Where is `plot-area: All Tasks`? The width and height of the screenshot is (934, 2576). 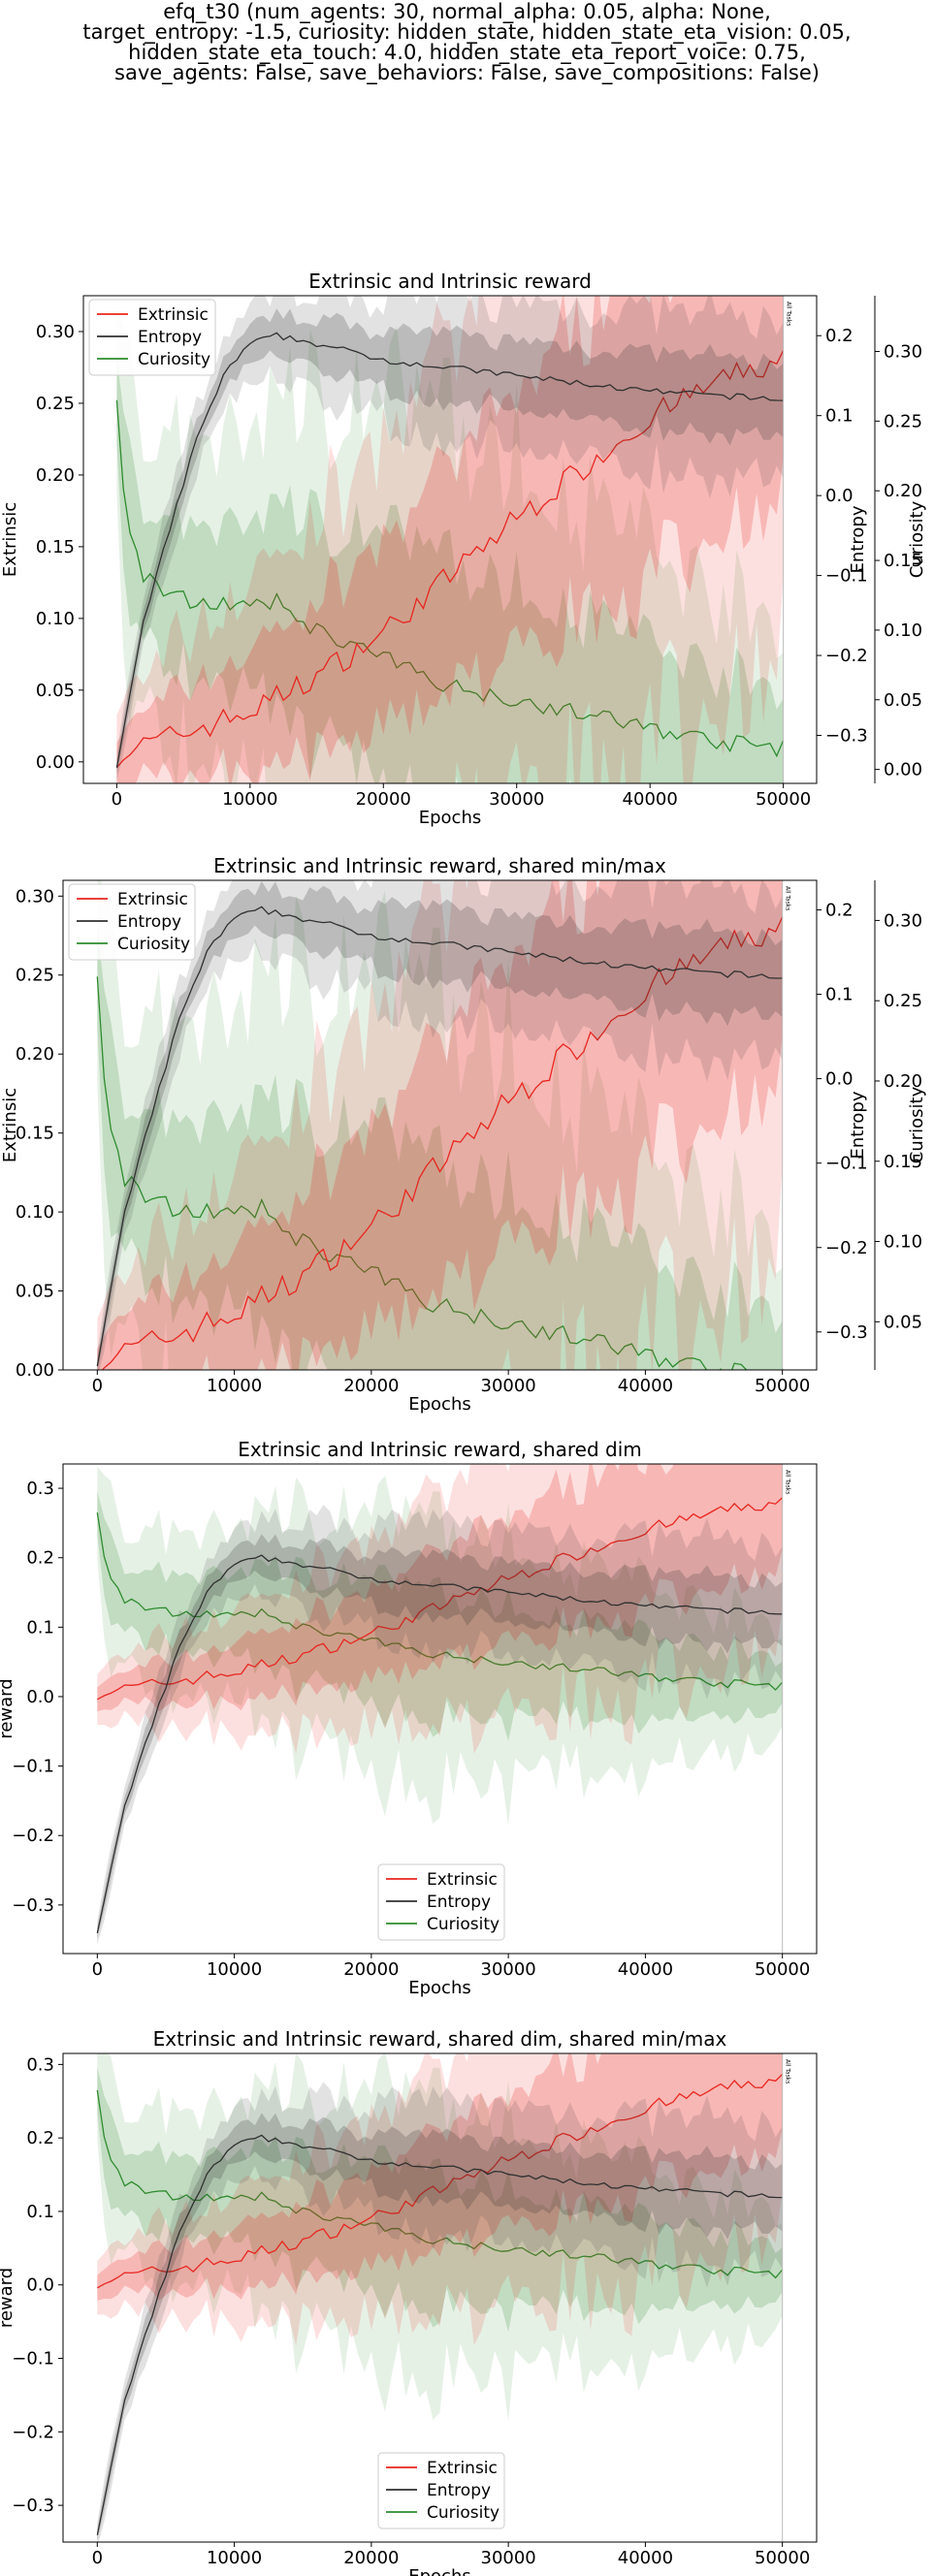
plot-area: All Tasks is located at coordinates (443, 1125).